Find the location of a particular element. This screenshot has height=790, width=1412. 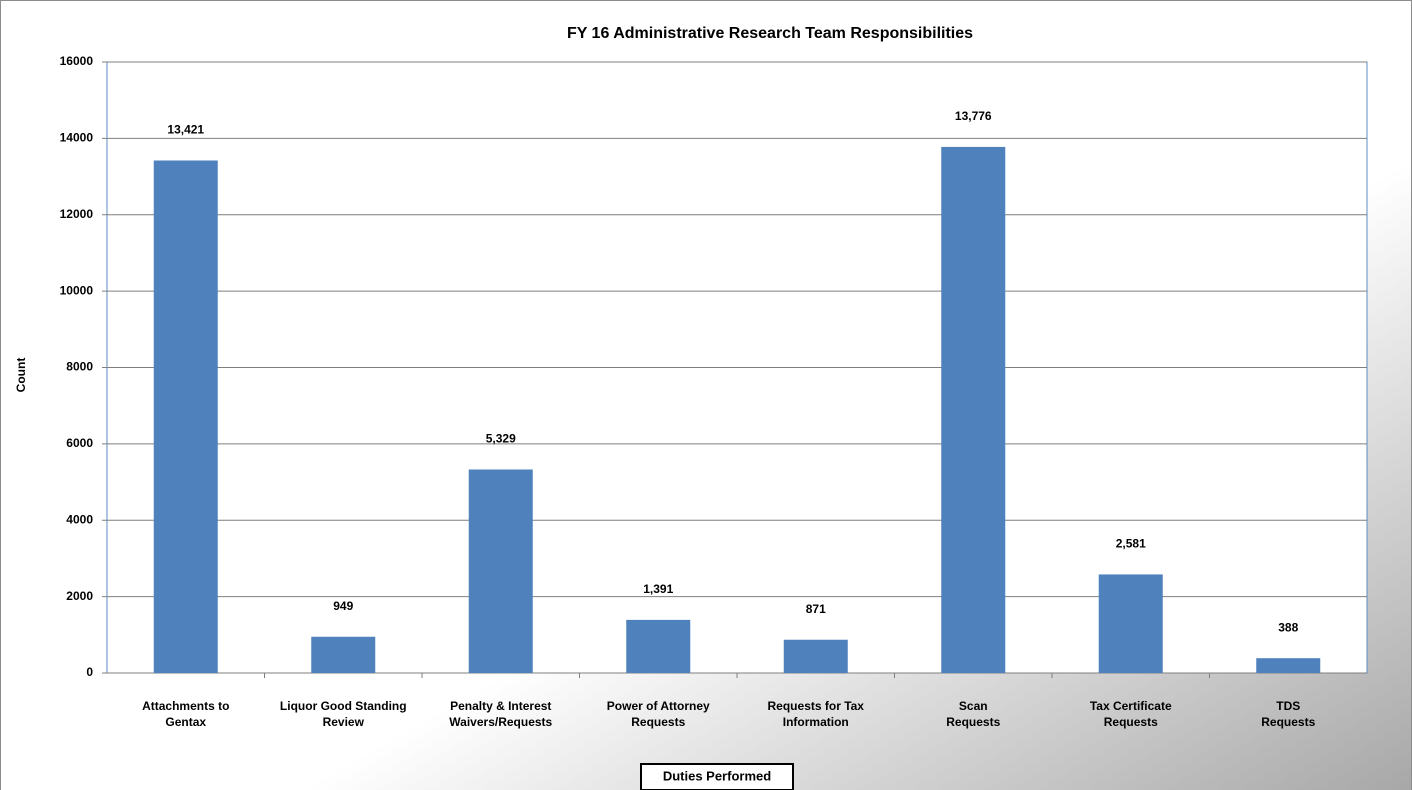

x-tick-label: Power of Attorney is located at coordinates (658, 706).